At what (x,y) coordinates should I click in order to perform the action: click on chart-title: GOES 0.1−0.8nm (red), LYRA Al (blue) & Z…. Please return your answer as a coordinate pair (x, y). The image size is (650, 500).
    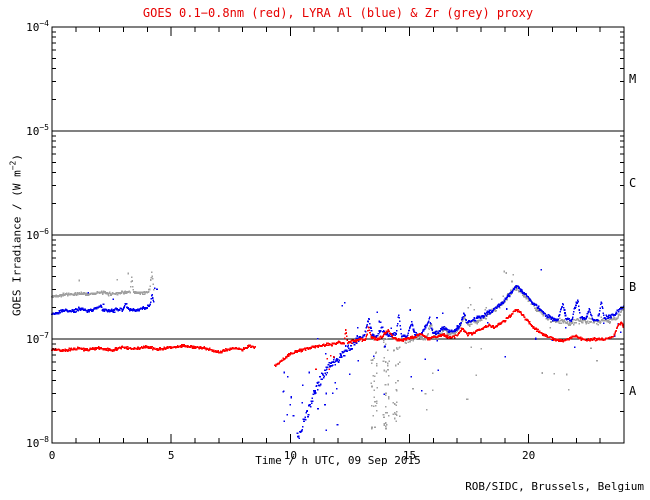
    Looking at the image, I should click on (338, 13).